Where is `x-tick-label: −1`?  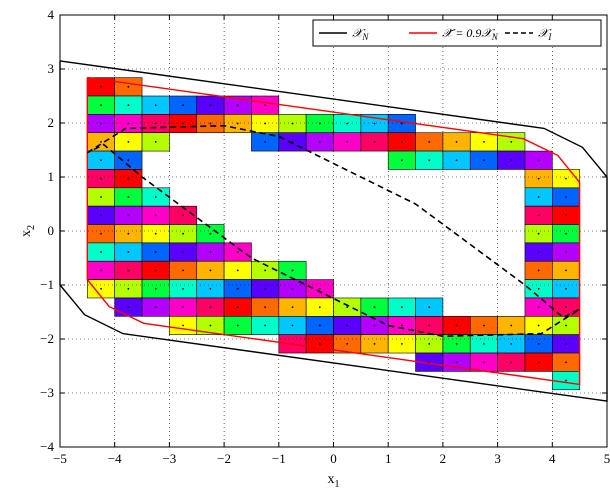 x-tick-label: −1 is located at coordinates (279, 458).